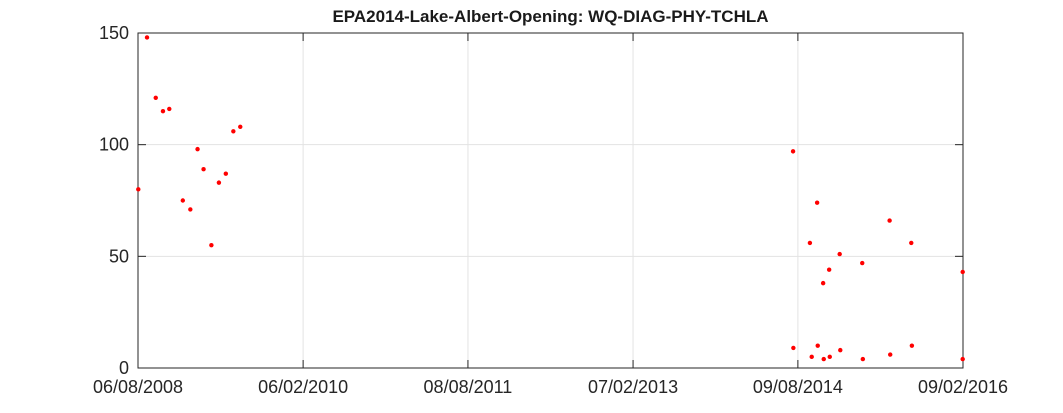 The height and width of the screenshot is (413, 1063). I want to click on x-tick-label: 07/02/2013, so click(633, 387).